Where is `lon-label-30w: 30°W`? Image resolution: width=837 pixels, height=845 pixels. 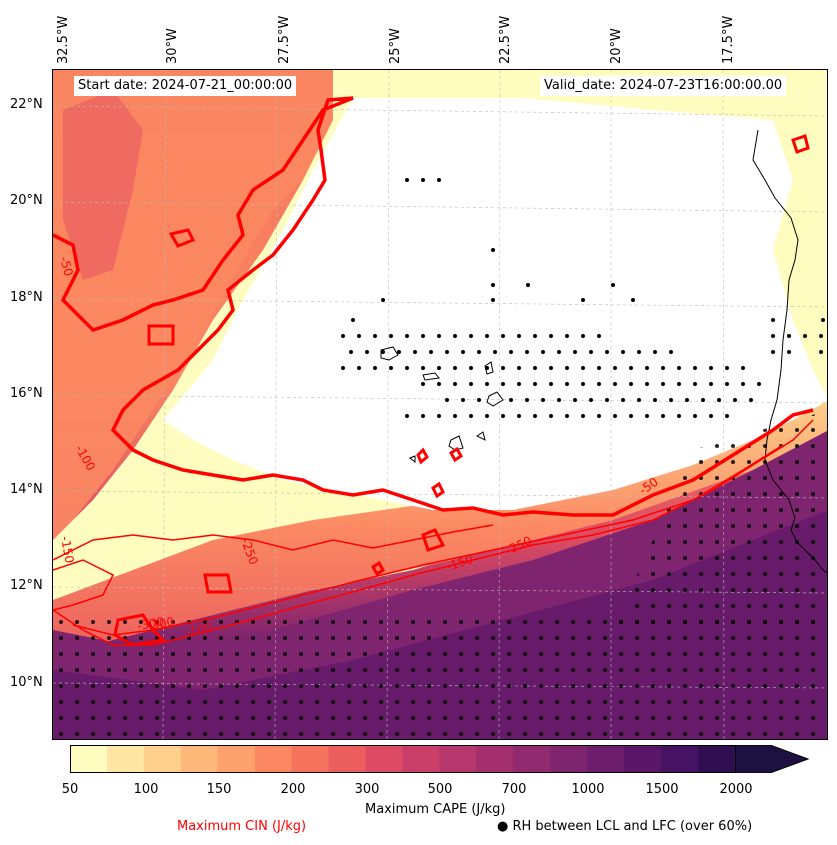
lon-label-30w: 30°W is located at coordinates (172, 46).